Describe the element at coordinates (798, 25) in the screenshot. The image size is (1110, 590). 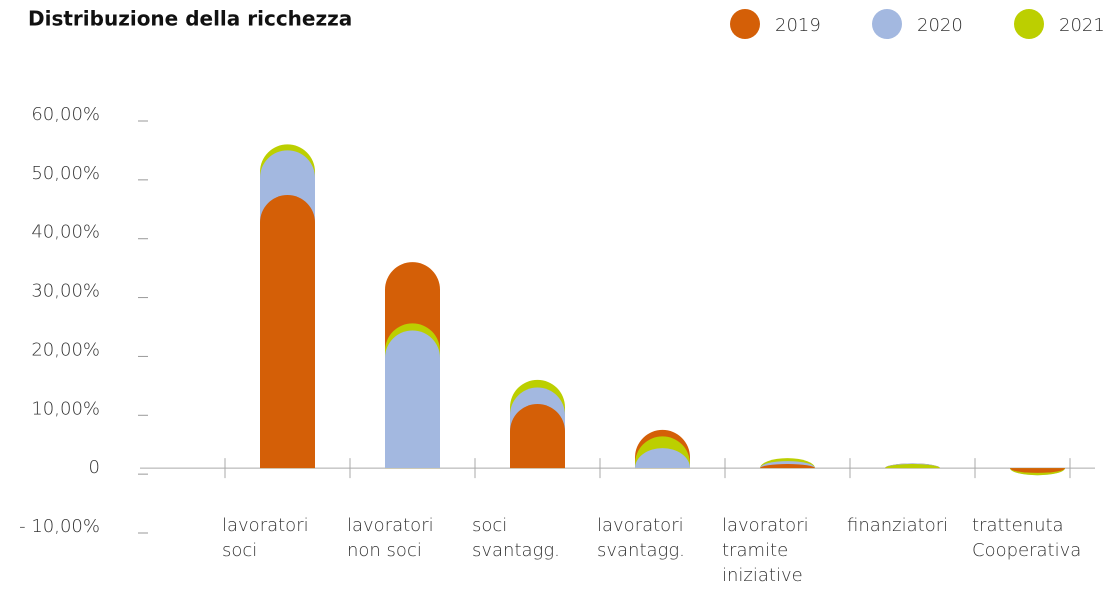
I see `legend-label: 2019` at that location.